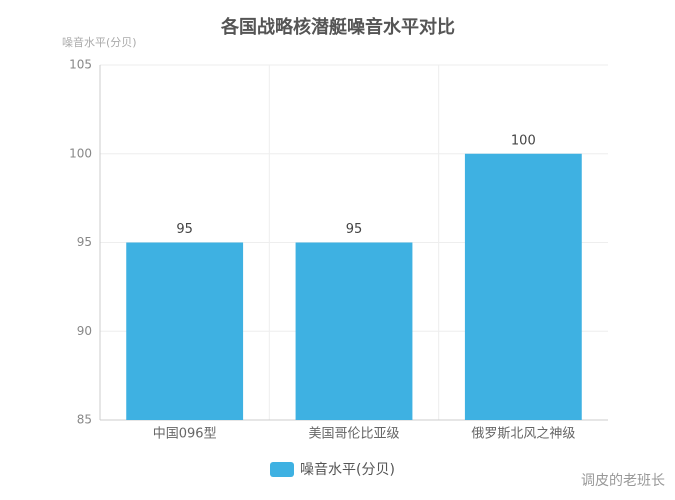  Describe the element at coordinates (84, 242) in the screenshot. I see `y-tick-label: 95` at that location.